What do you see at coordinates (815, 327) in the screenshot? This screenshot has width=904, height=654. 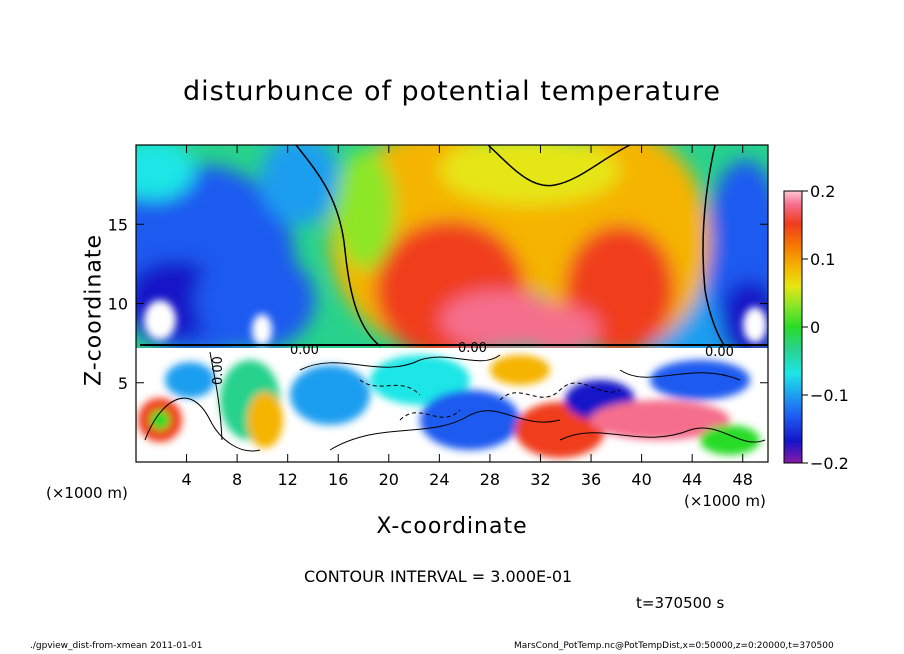 I see `colorbar-tick-label: 0` at bounding box center [815, 327].